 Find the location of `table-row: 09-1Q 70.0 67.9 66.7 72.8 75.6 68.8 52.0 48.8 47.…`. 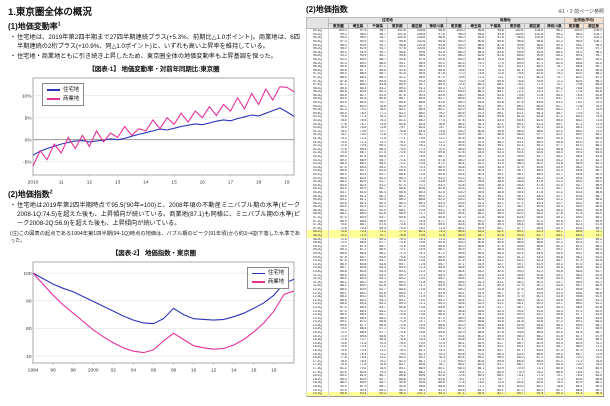

table-row: 09-1Q 70.0 67.9 66.7 72.8 75.6 68.8 52.0 48.8 47.… is located at coordinates (455, 246).